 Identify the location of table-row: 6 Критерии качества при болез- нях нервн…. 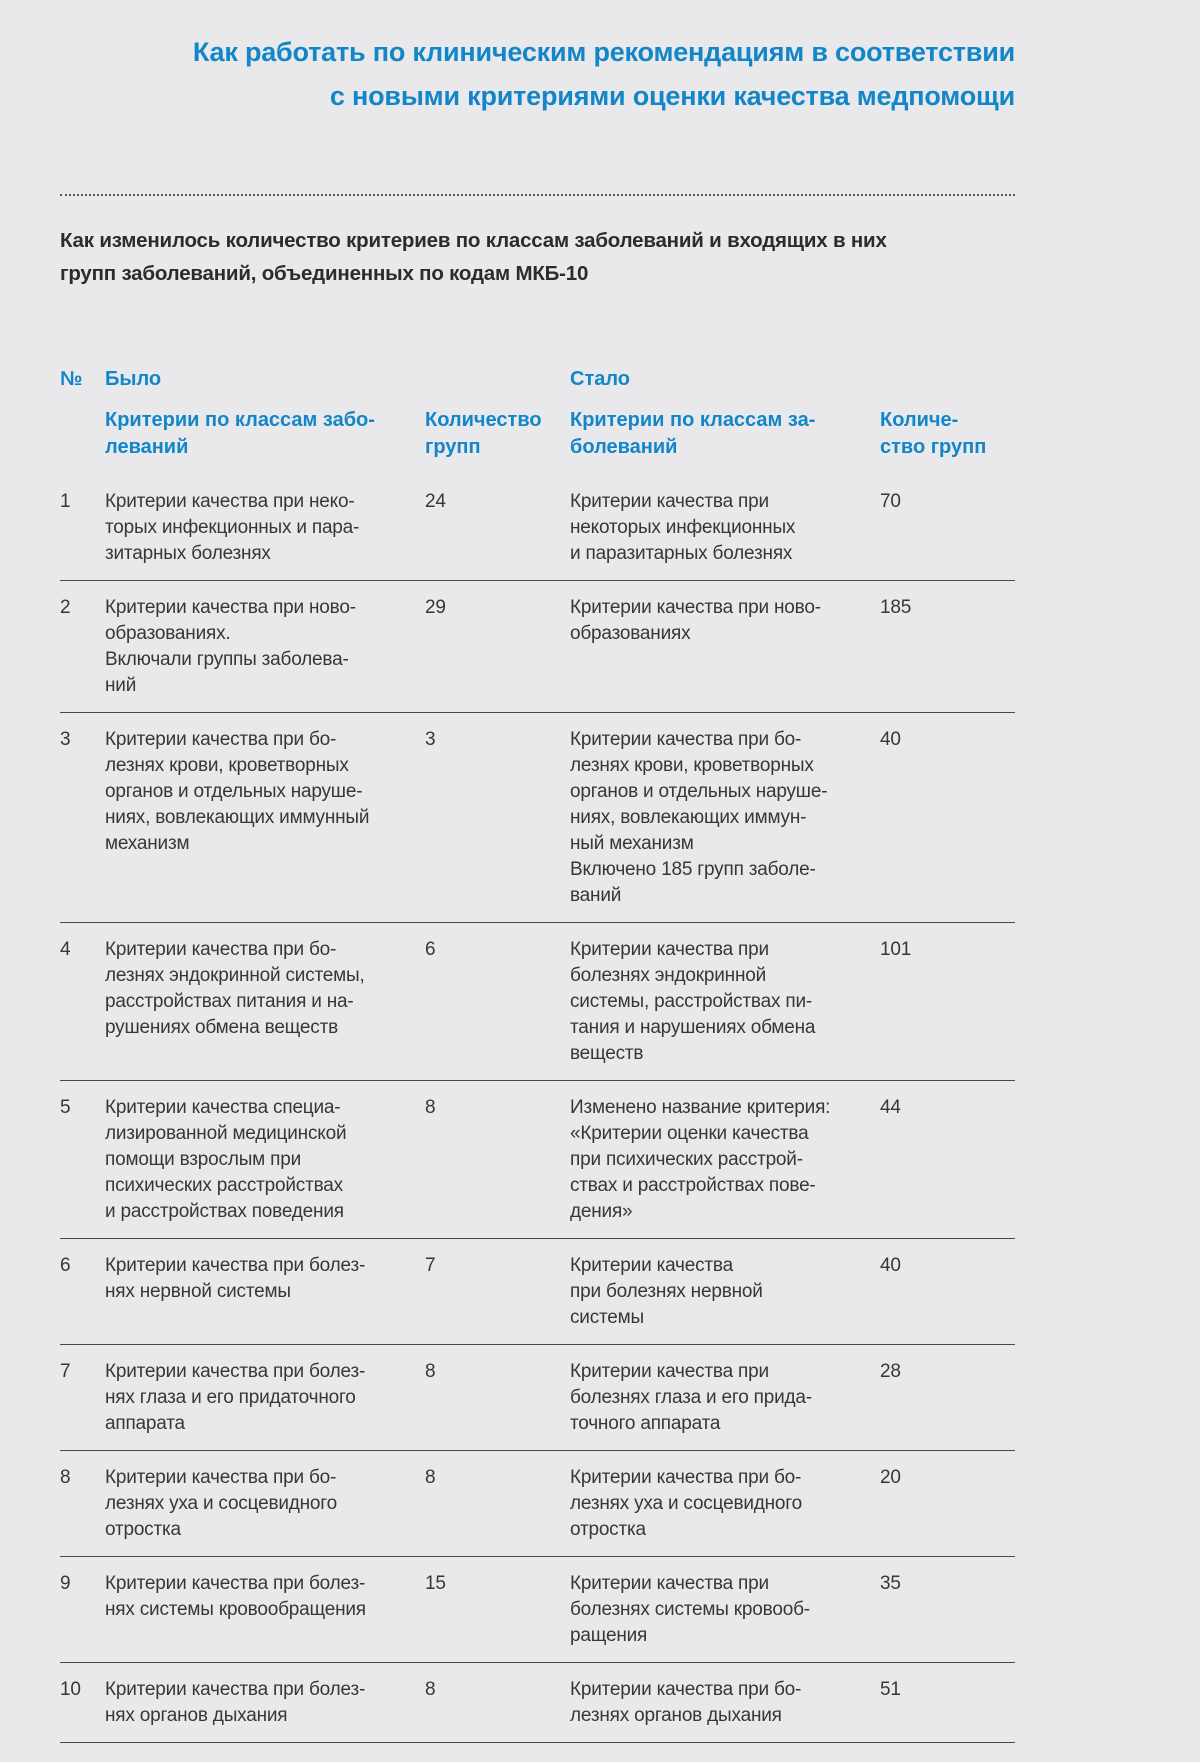
(537, 1292).